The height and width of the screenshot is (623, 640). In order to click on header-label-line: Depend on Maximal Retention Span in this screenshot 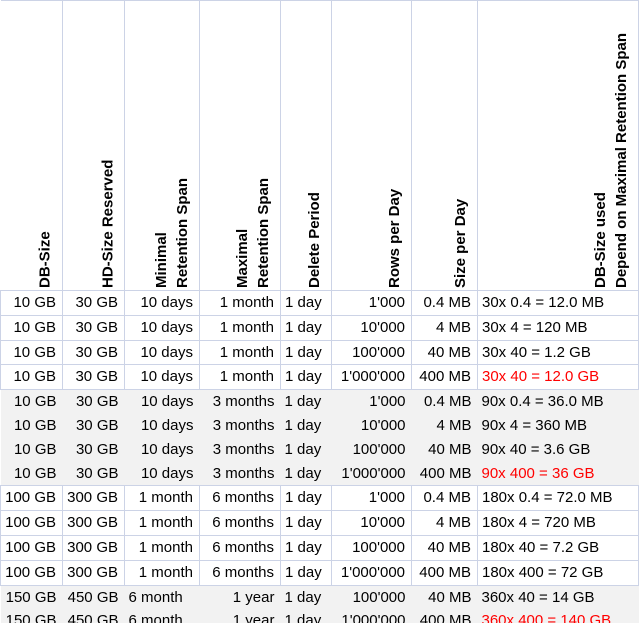, I will do `click(621, 160)`.